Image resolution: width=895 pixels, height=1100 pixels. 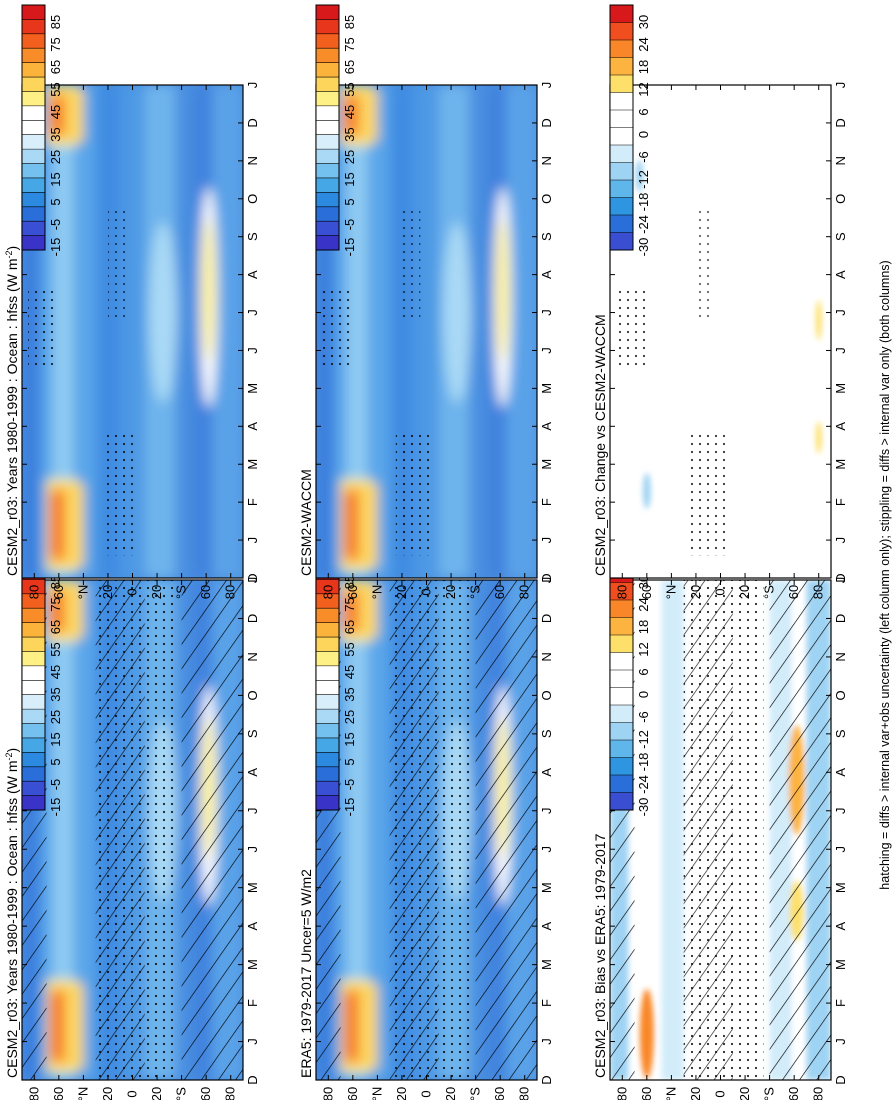 What do you see at coordinates (349, 22) in the screenshot?
I see `colorbar-label: 85` at bounding box center [349, 22].